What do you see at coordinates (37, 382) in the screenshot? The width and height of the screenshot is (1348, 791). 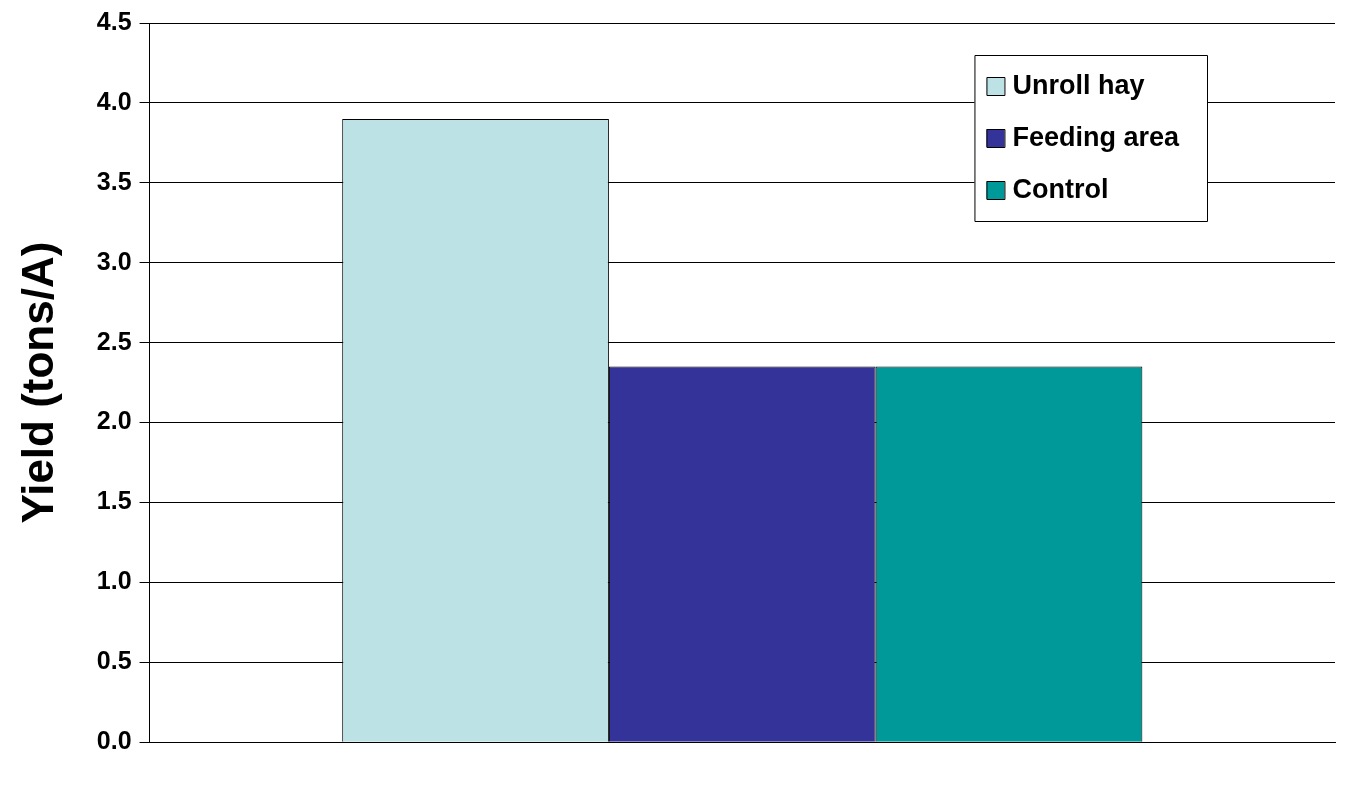 I see `y-axis-title: Yield (tons/A)` at bounding box center [37, 382].